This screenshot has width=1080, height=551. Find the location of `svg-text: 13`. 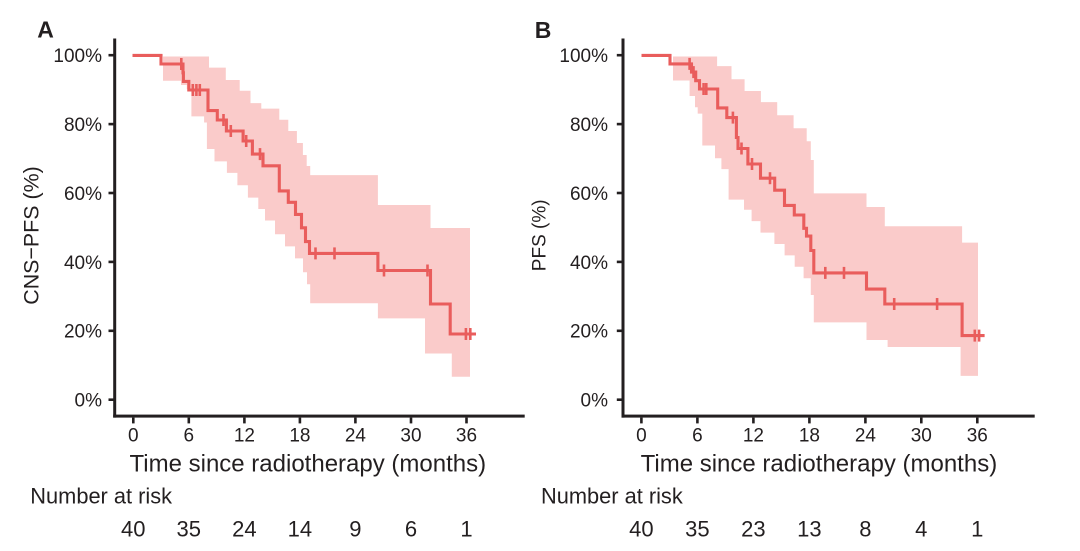

svg-text: 13 is located at coordinates (809, 529).